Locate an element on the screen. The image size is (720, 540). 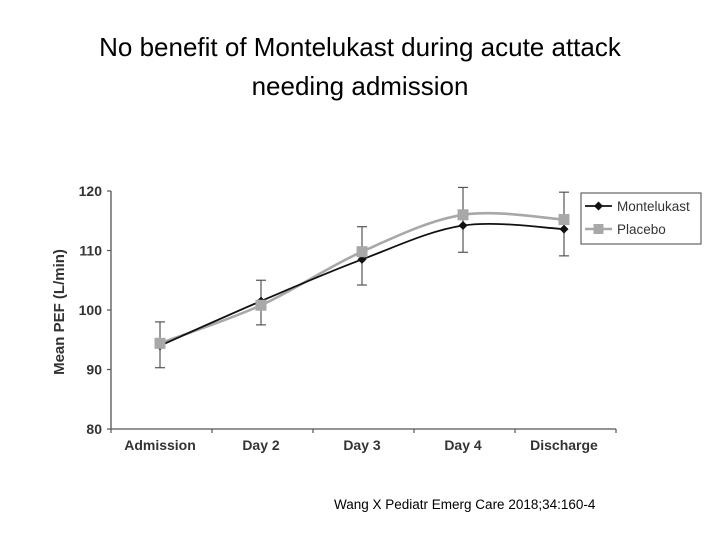
x-tick-label: Day 4 is located at coordinates (463, 445).